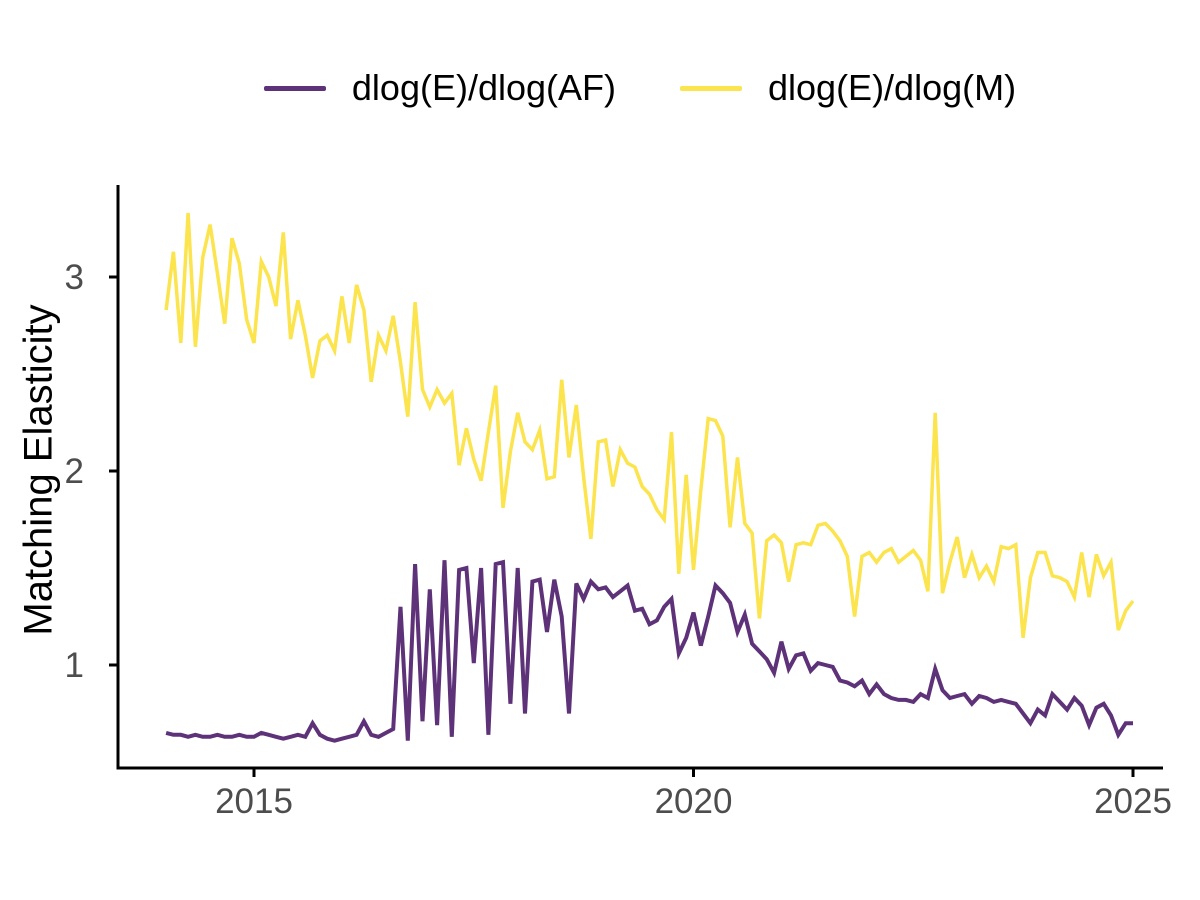 This screenshot has width=1200, height=900. Describe the element at coordinates (294, 88) in the screenshot. I see `legend-key-line-af` at that location.